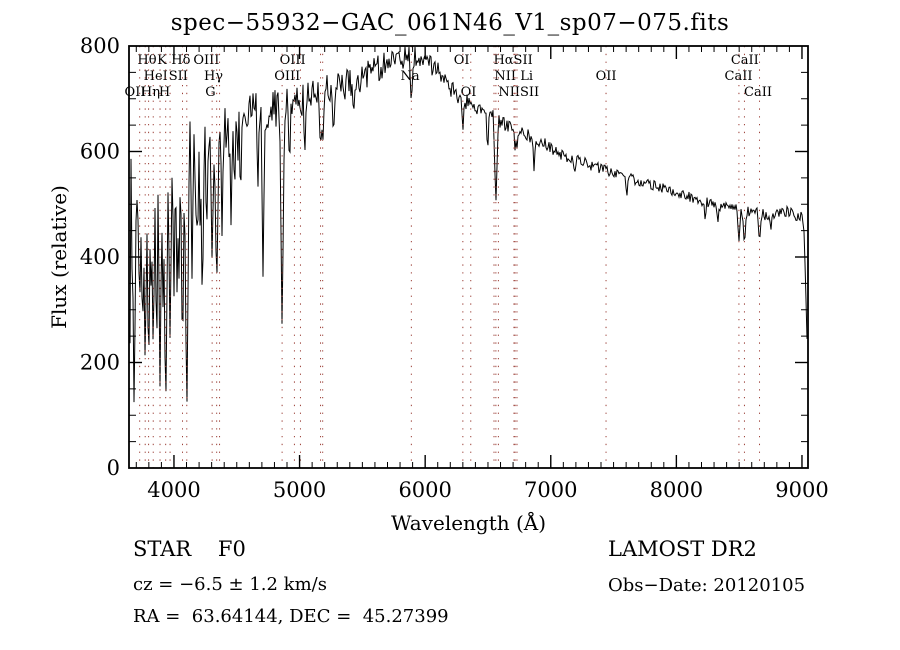 The width and height of the screenshot is (900, 650). I want to click on y-tick-label: 200, so click(100, 363).